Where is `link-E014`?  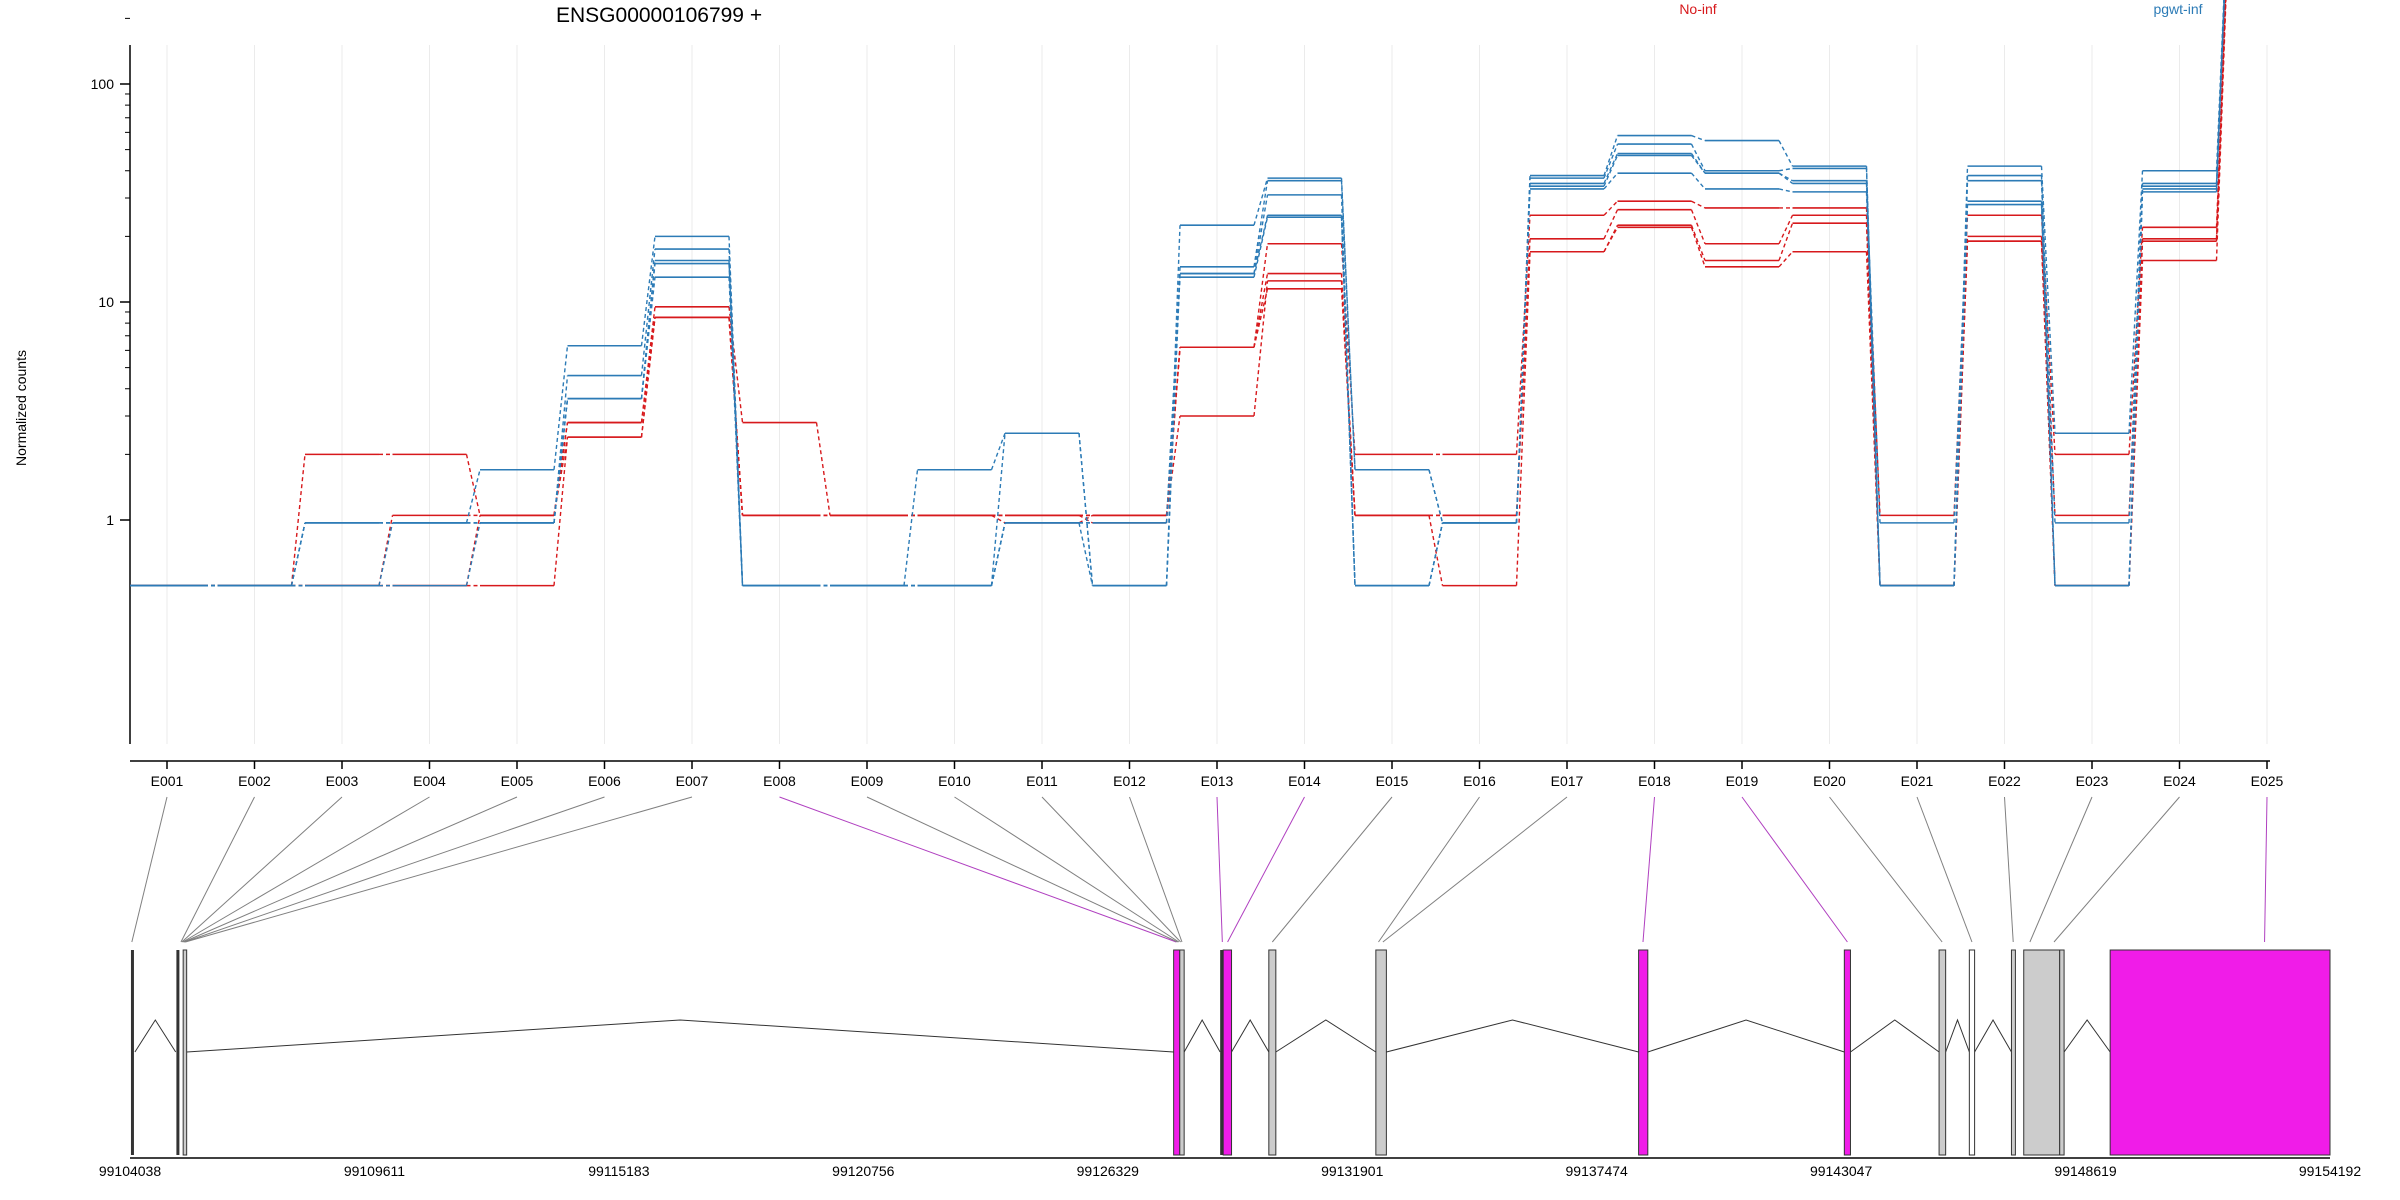 link-E014 is located at coordinates (1266, 869).